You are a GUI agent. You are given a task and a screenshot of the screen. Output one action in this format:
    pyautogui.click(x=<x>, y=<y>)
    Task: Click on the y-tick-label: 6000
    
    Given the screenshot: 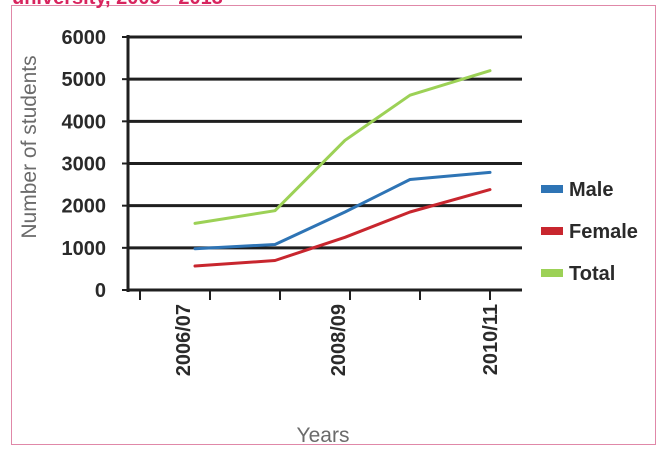 What is the action you would take?
    pyautogui.click(x=84, y=38)
    